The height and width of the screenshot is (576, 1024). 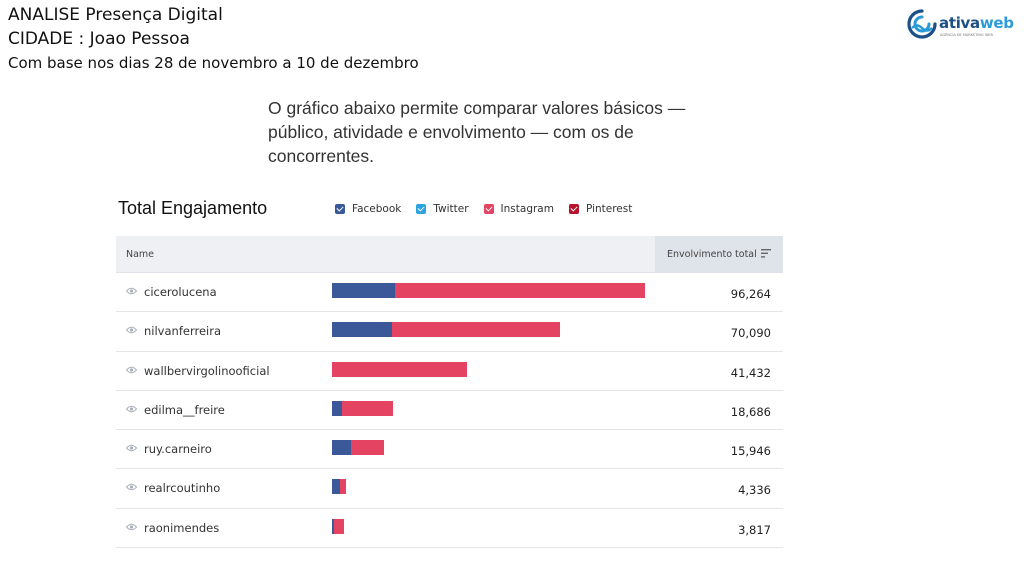 I want to click on legend-label: Pinterest, so click(x=609, y=209).